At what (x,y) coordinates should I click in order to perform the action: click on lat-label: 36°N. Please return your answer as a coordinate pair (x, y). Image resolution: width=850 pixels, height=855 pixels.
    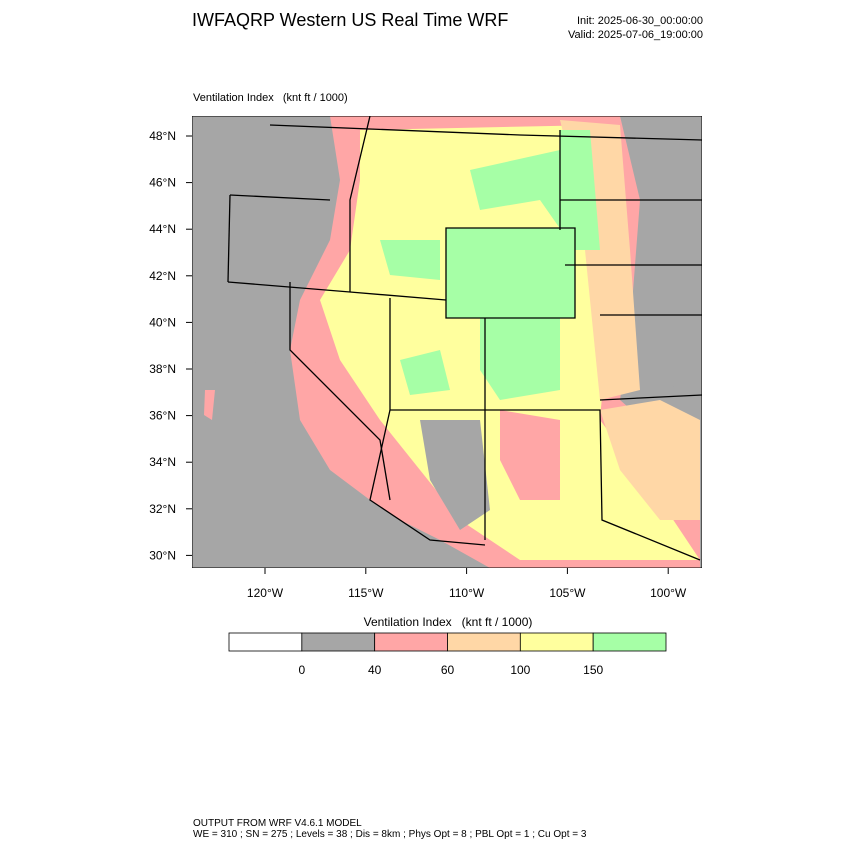
    Looking at the image, I should click on (162, 416).